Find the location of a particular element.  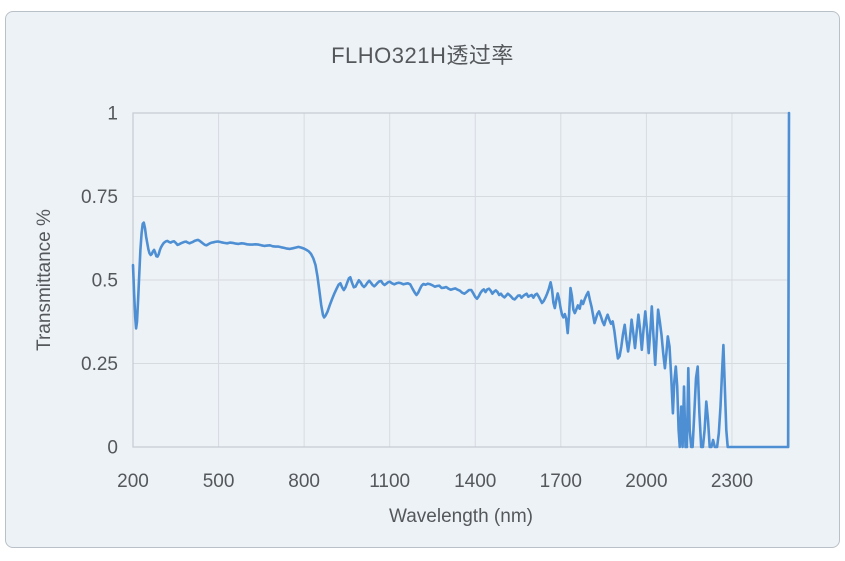

x-axis-title: Wavelength (nm) is located at coordinates (461, 516).